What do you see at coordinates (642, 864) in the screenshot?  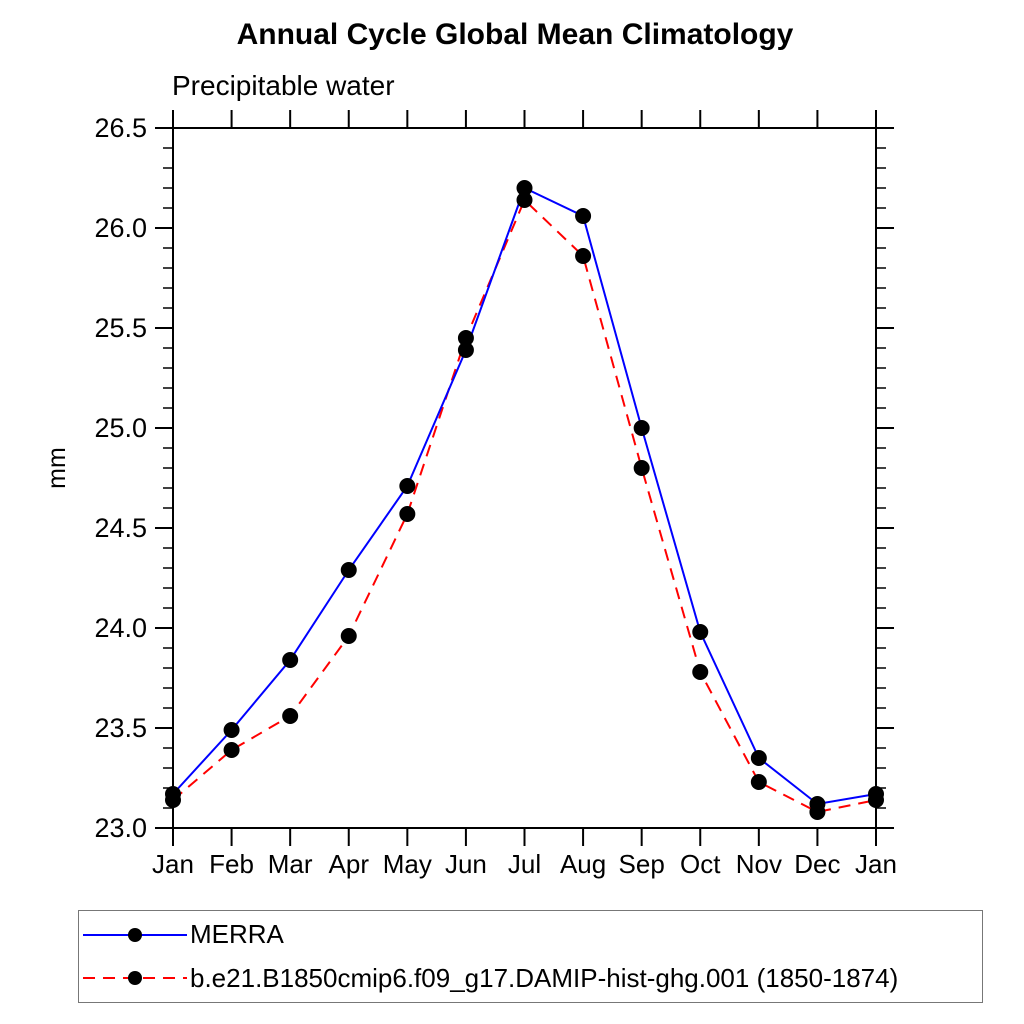 I see `x-tick-label: Sep` at bounding box center [642, 864].